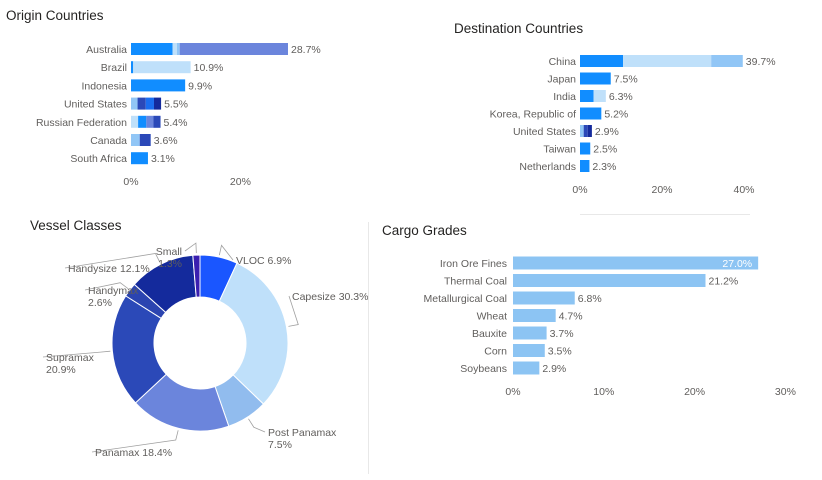 The width and height of the screenshot is (822, 480). I want to click on category-label-metallurgical-coal: Metallurgical Coal, so click(465, 299).